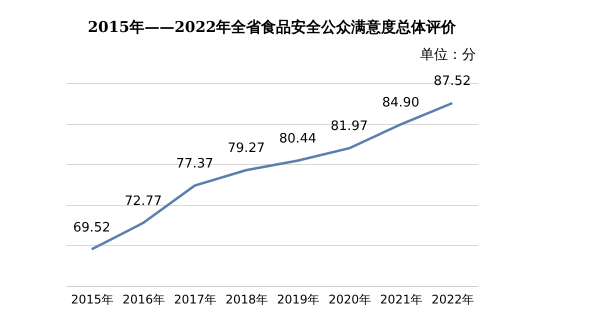 This screenshot has height=336, width=596. What do you see at coordinates (401, 102) in the screenshot?
I see `data-label: 84.90` at bounding box center [401, 102].